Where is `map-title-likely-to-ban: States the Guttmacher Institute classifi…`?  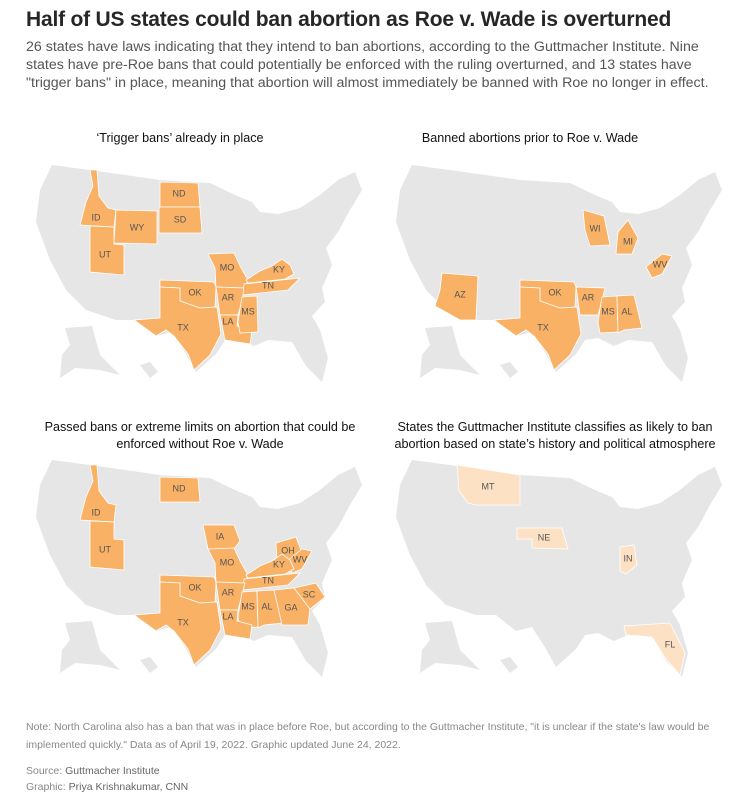
map-title-likely-to-ban: States the Guttmacher Institute classifi… is located at coordinates (555, 435).